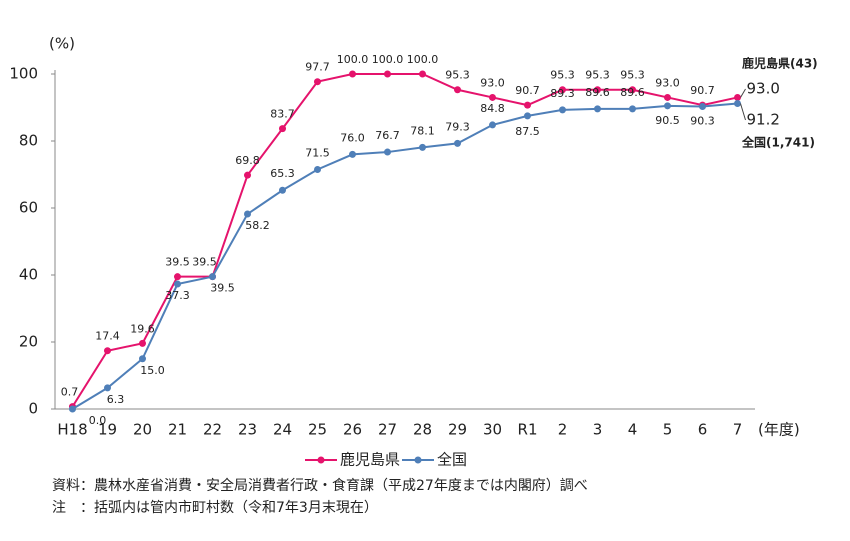 This screenshot has width=850, height=541. Describe the element at coordinates (457, 126) in the screenshot. I see `data-label: 79.3` at that location.